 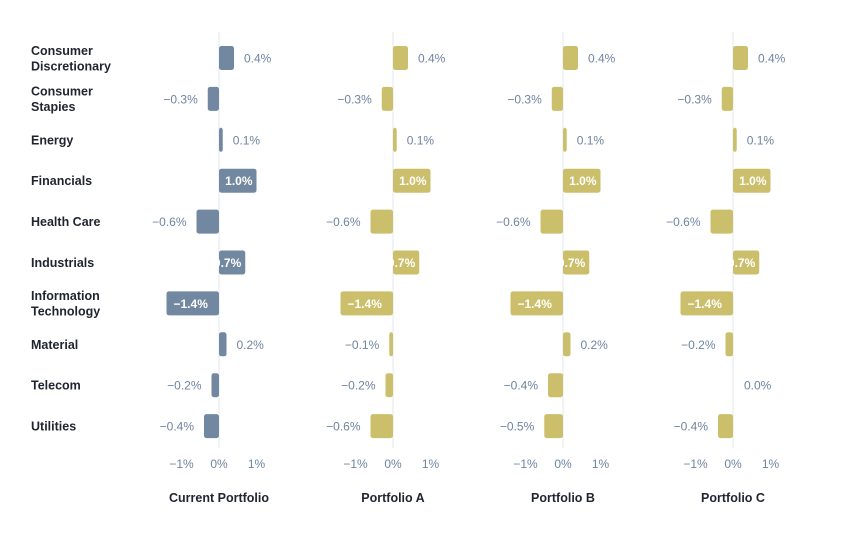 What do you see at coordinates (683, 222) in the screenshot?
I see `portfolio-c-value-label-health-care: −0.6%` at bounding box center [683, 222].